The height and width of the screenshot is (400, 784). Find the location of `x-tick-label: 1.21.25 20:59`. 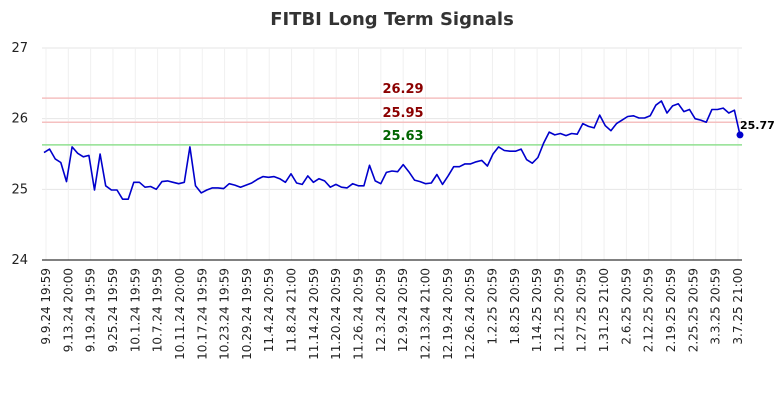

x-tick-label: 1.21.25 20:59 is located at coordinates (559, 310).